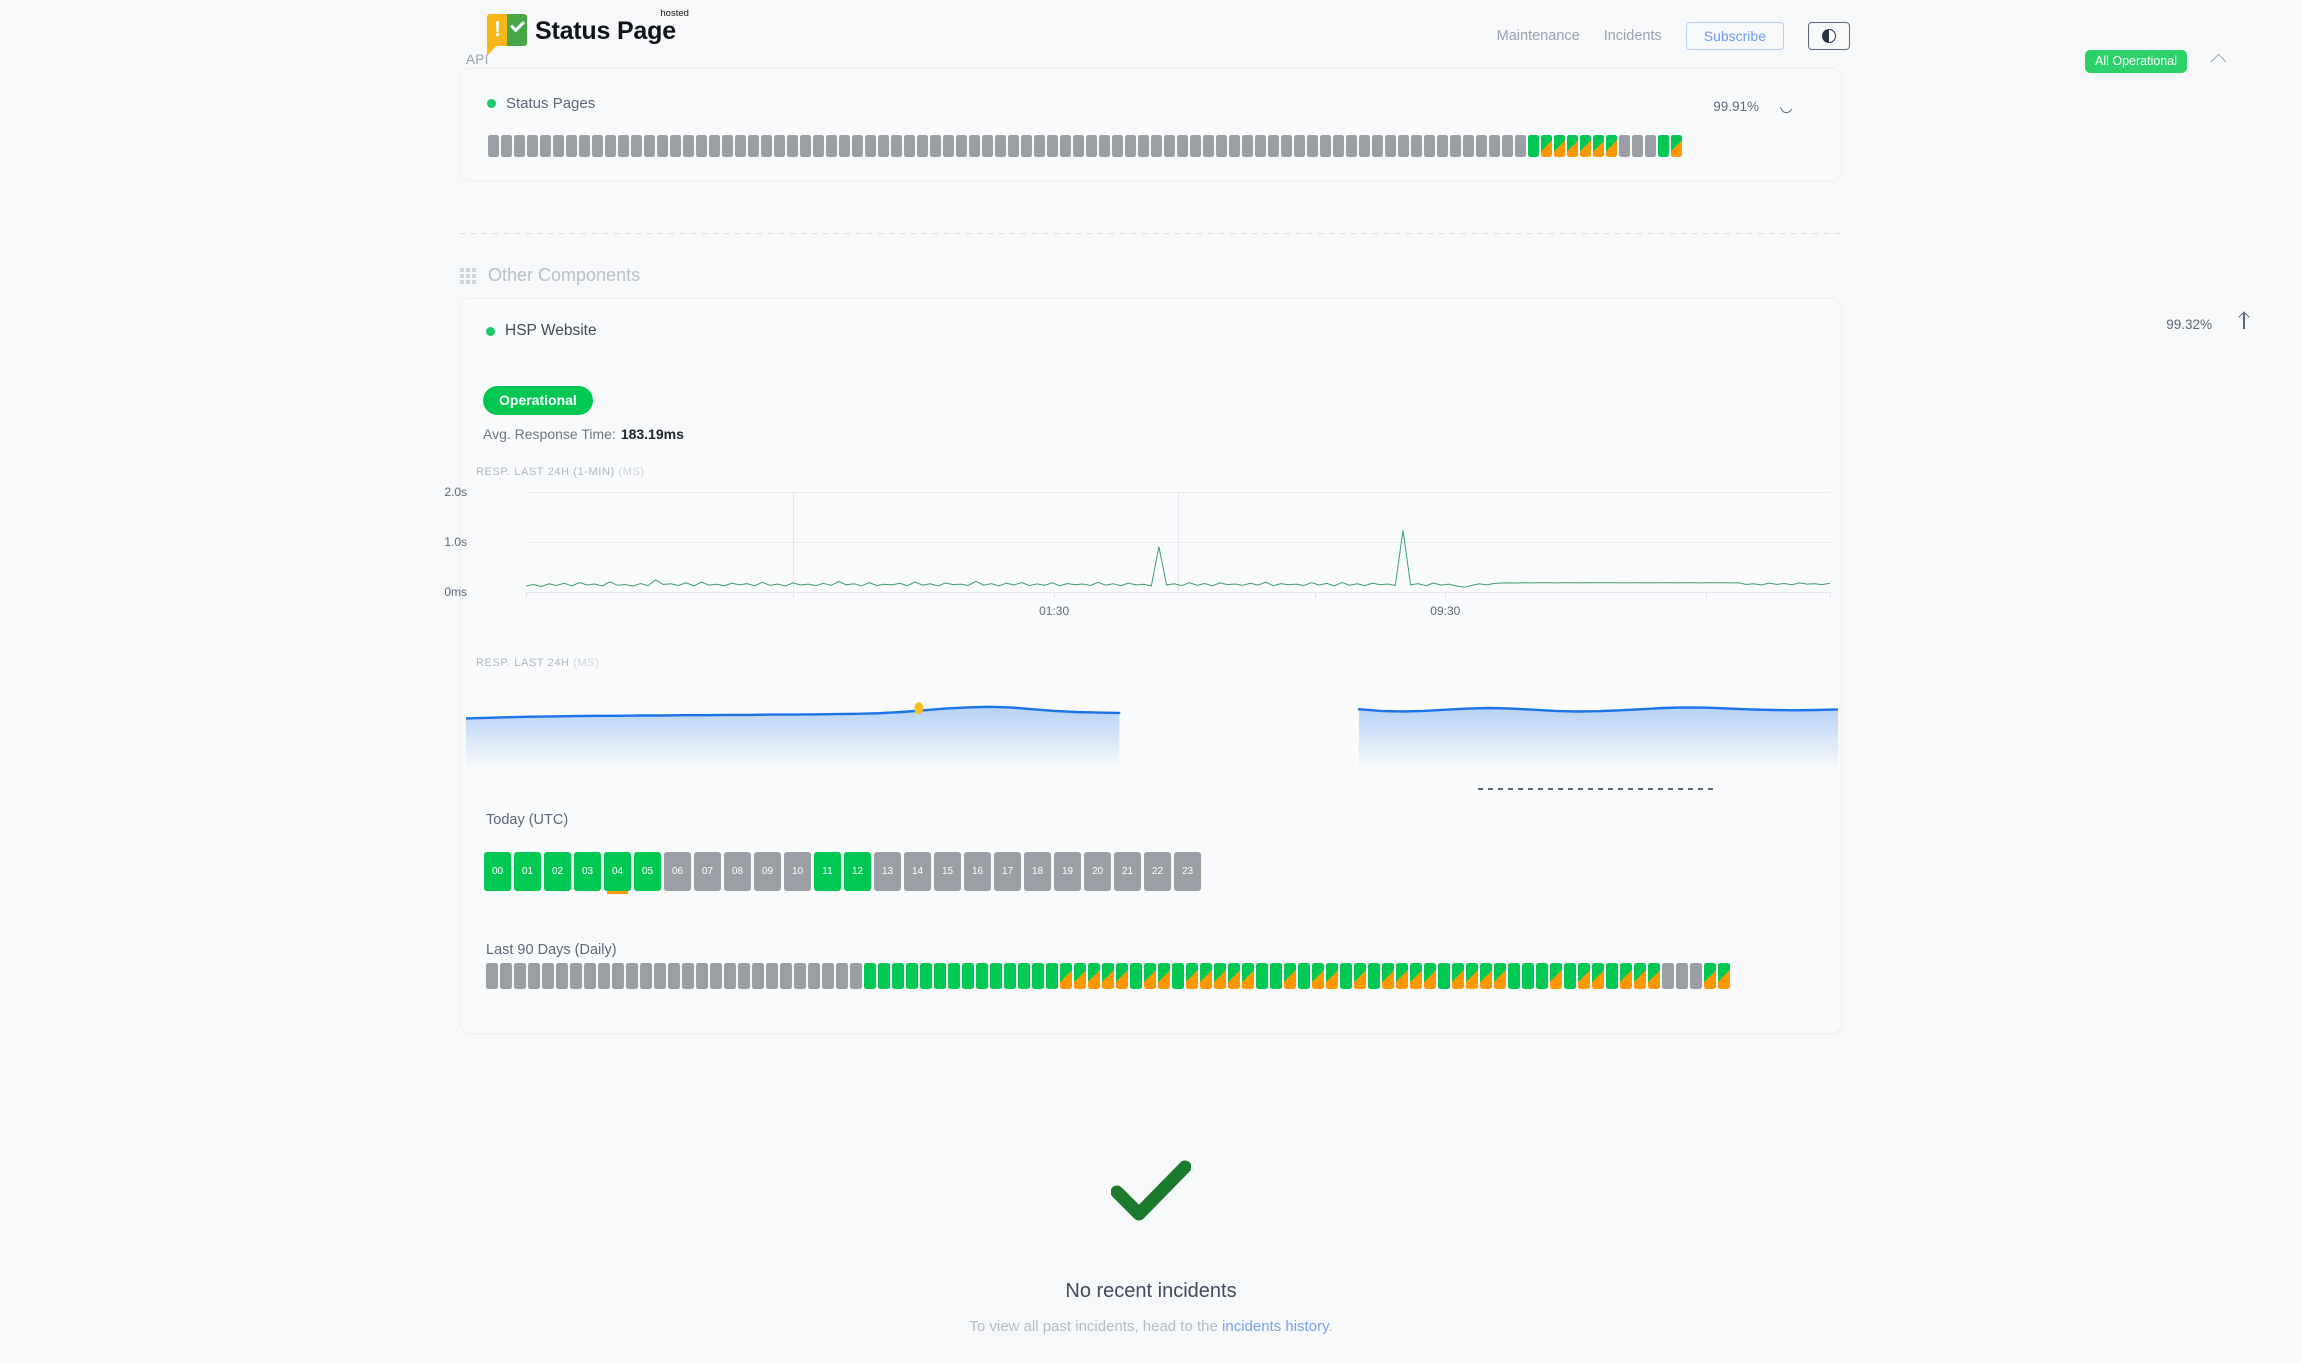 This screenshot has height=1363, width=2302. I want to click on hour-bar-18: 18, so click(1037, 871).